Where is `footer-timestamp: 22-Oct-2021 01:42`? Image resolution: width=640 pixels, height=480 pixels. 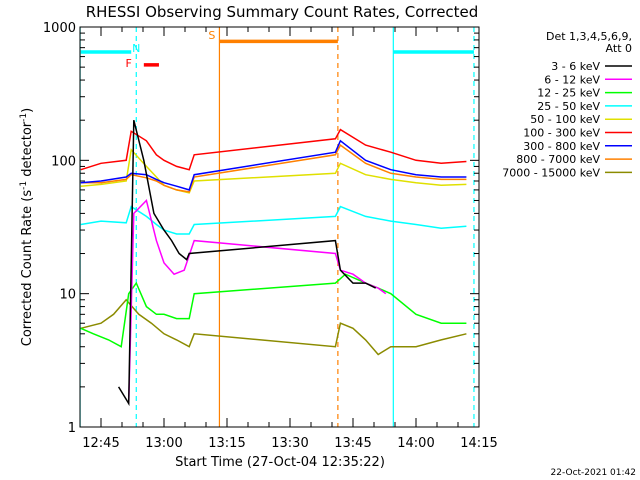
footer-timestamp: 22-Oct-2021 01:42 is located at coordinates (593, 473).